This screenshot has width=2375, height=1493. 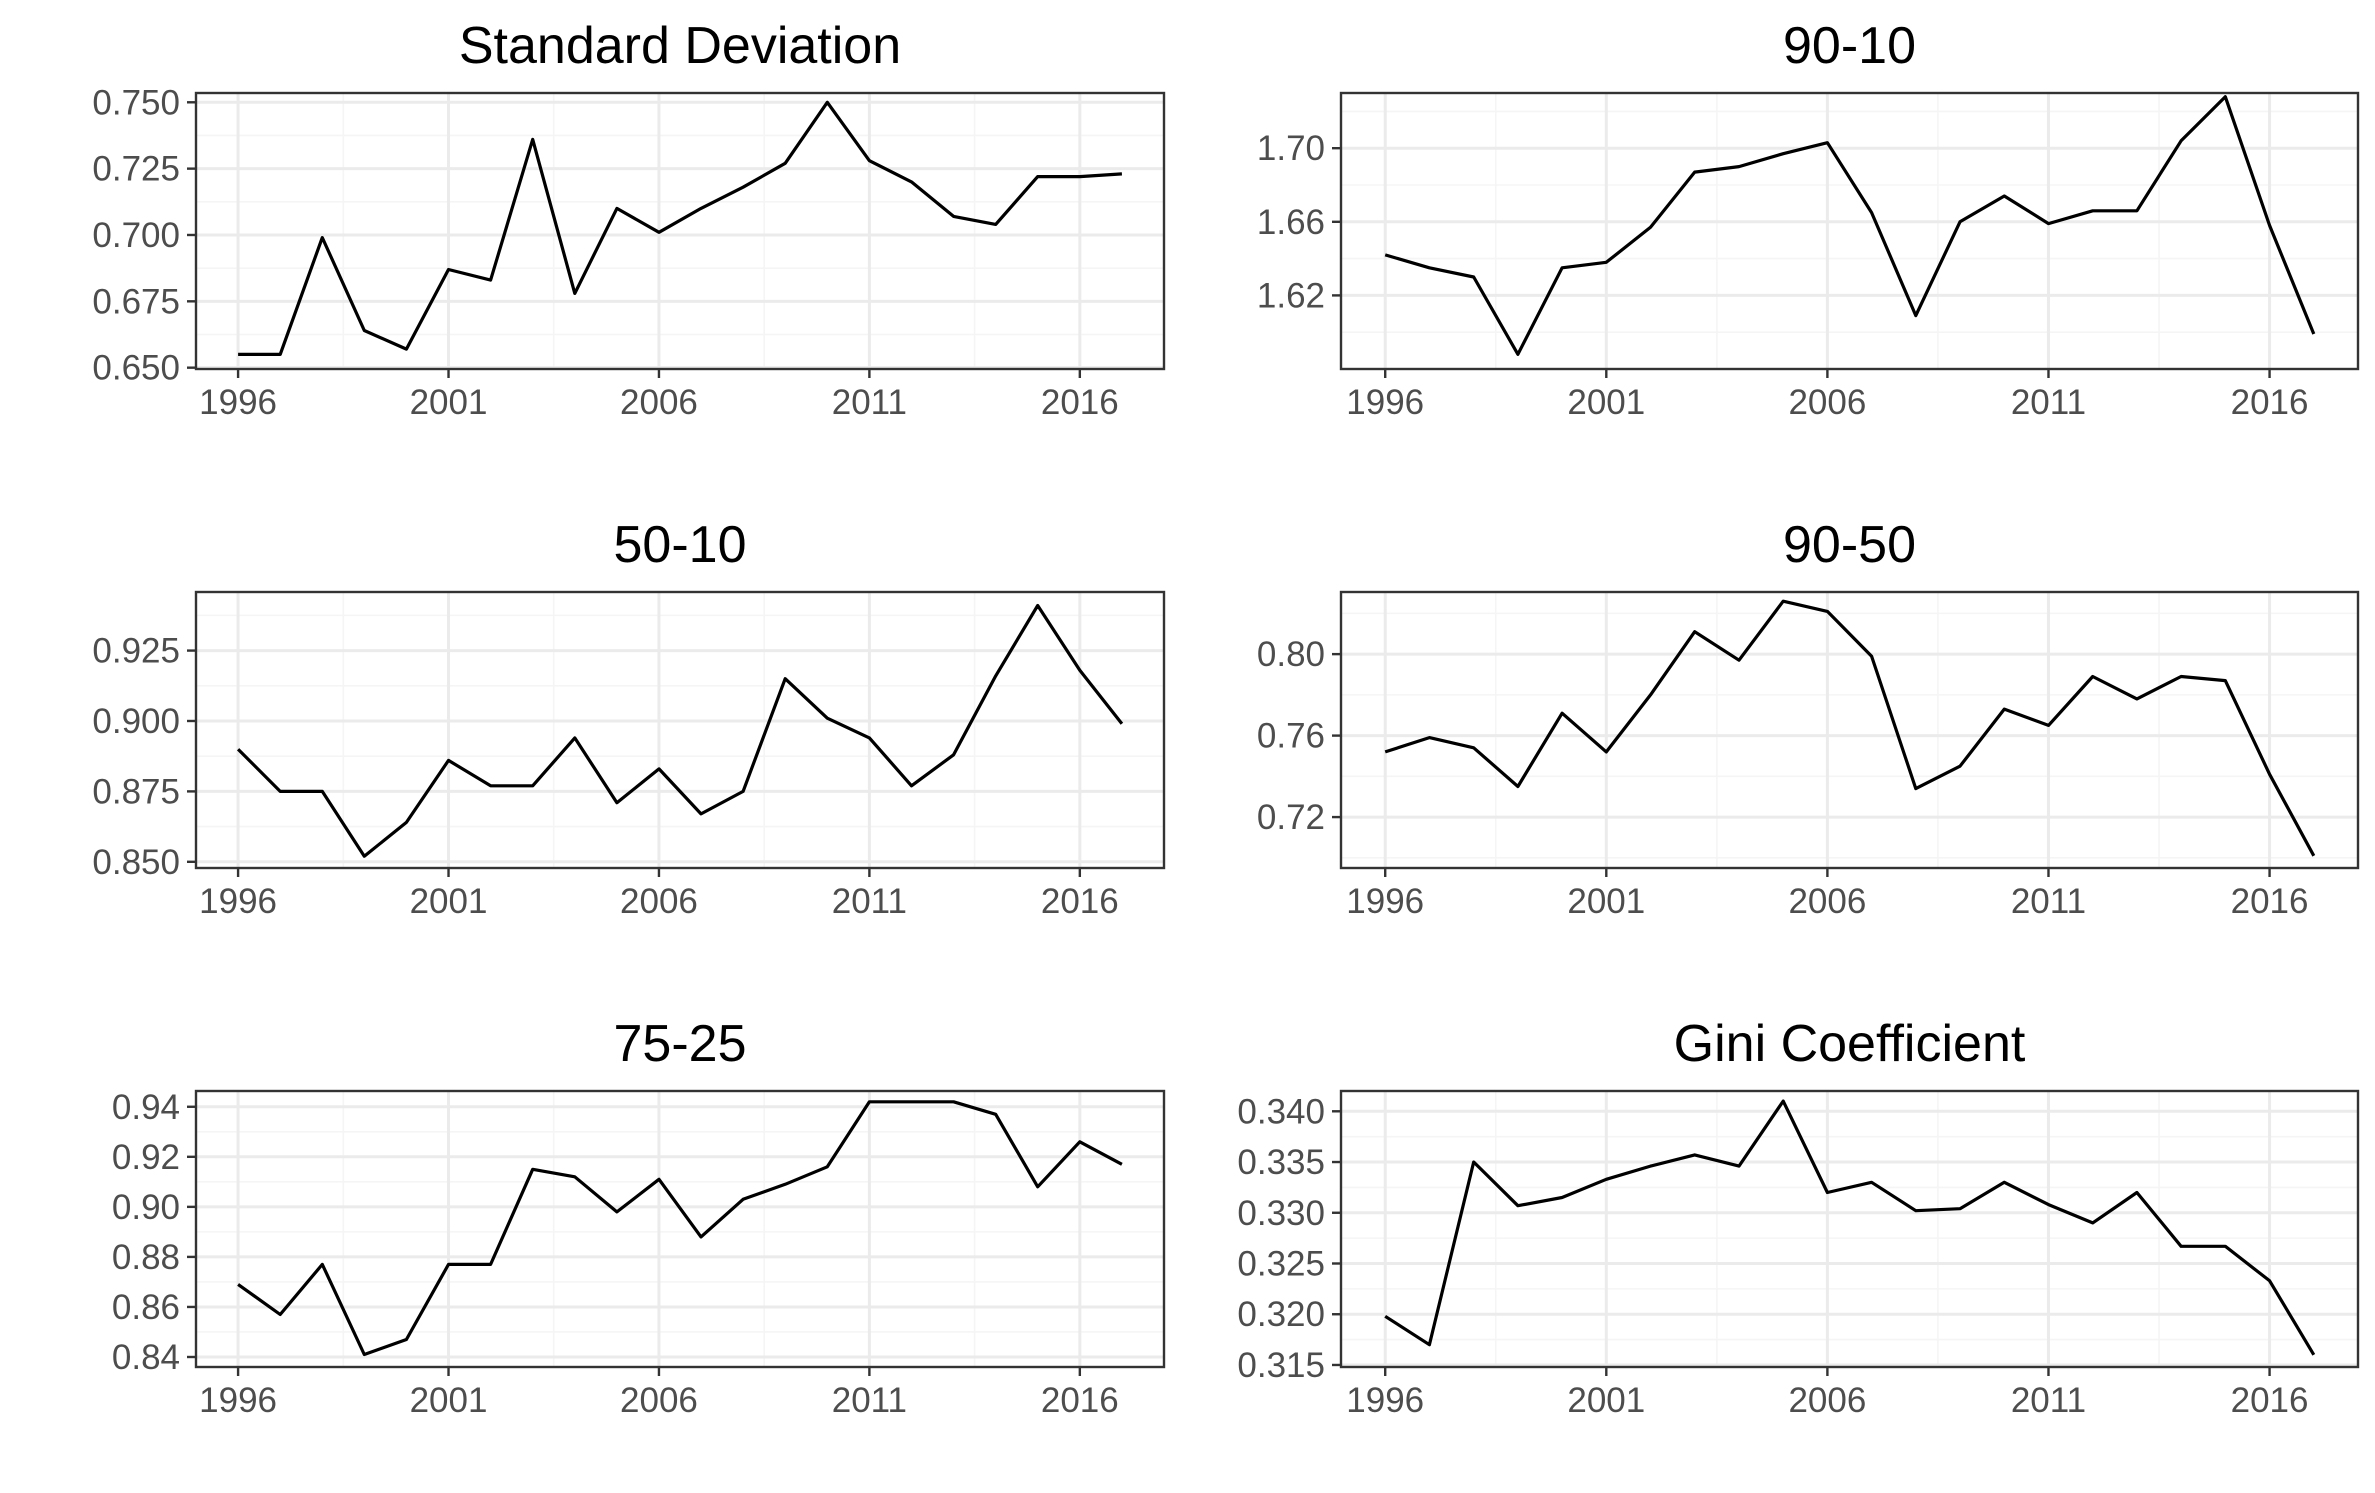 I want to click on chart-panel-4: 1996 2001 2006 2011 2016 0.72 0.76 0.80 90-50, so click(x=1808, y=718).